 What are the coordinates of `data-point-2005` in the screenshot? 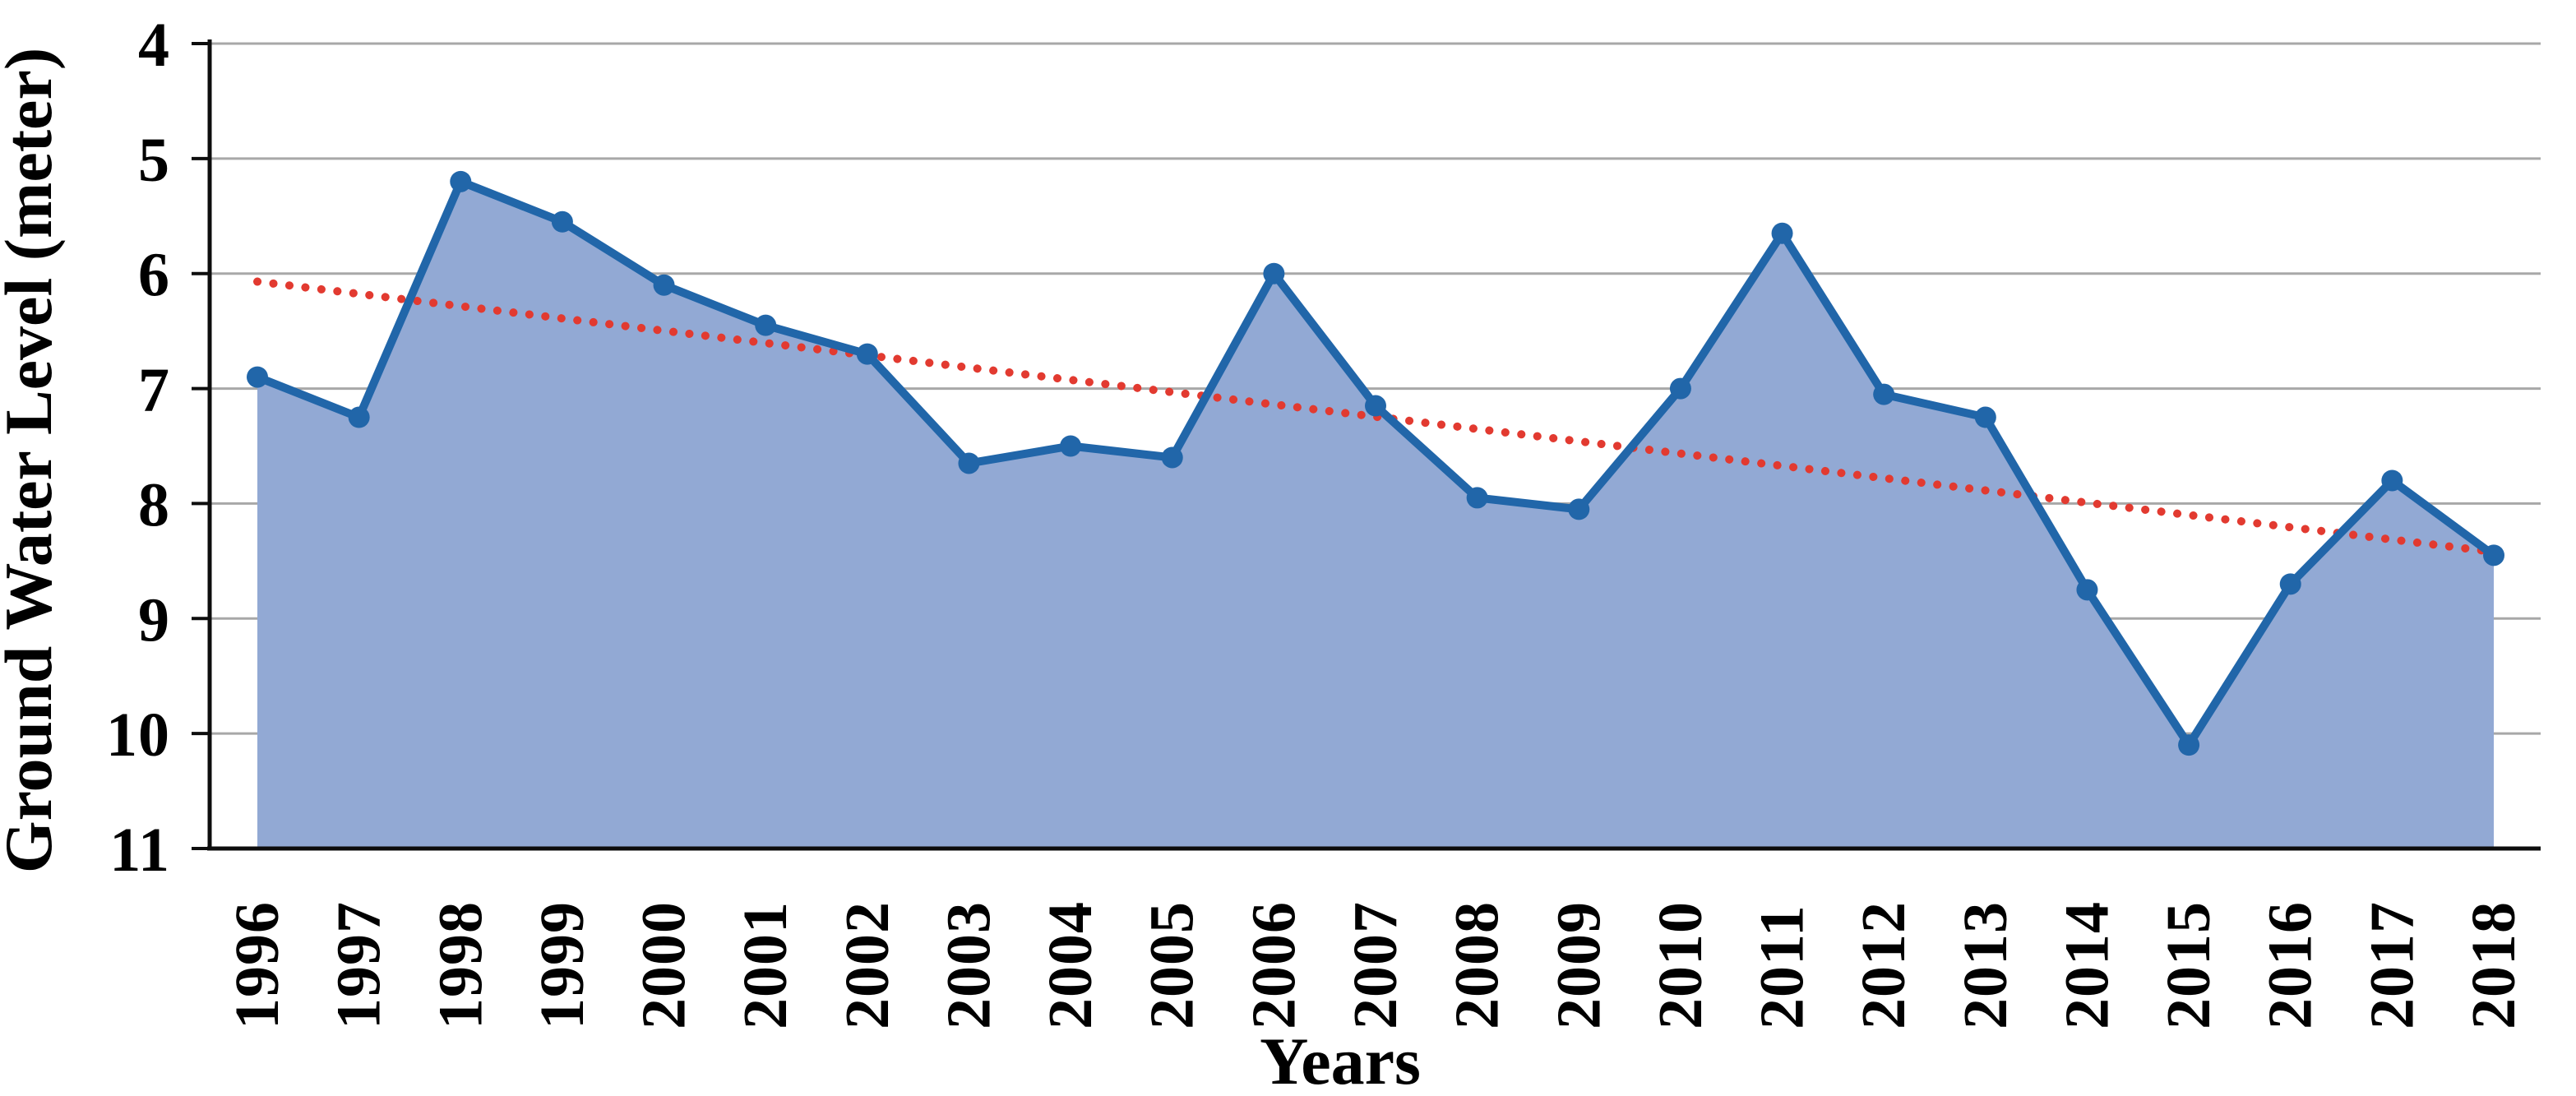 It's located at (1172, 458).